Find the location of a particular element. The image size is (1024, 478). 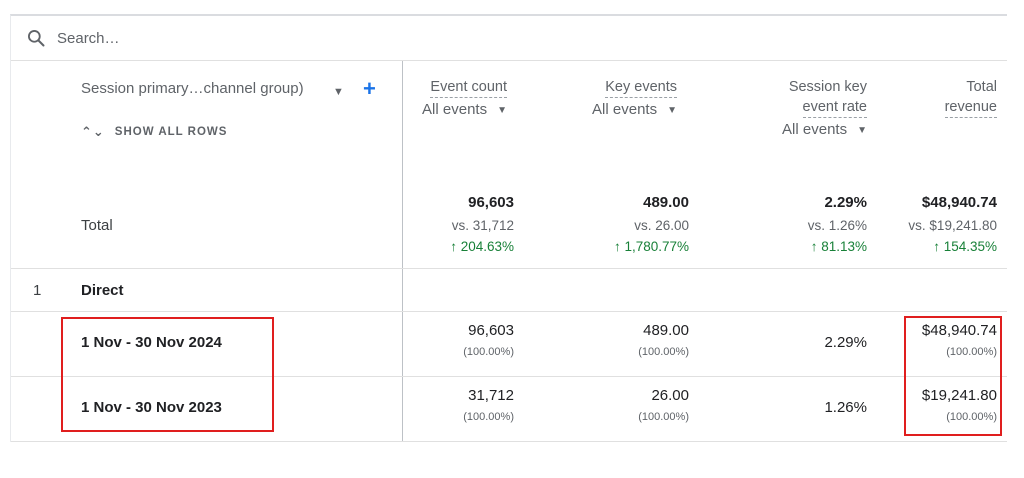

cell-total-revenue: $48,940.74 (100.00%) is located at coordinates (922, 340).